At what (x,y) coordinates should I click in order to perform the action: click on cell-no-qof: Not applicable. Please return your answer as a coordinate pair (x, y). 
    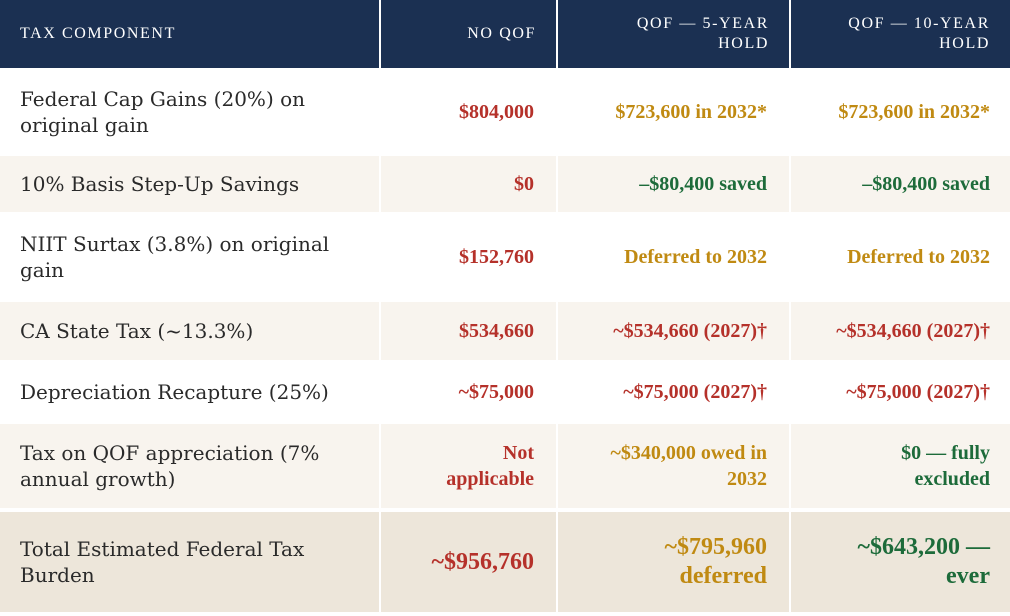
    Looking at the image, I should click on (469, 465).